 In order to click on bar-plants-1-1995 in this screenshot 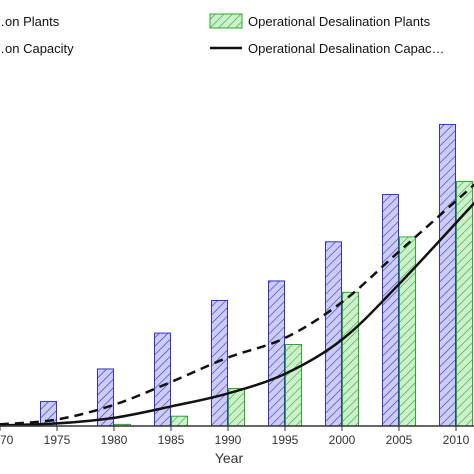, I will do `click(276, 353)`.